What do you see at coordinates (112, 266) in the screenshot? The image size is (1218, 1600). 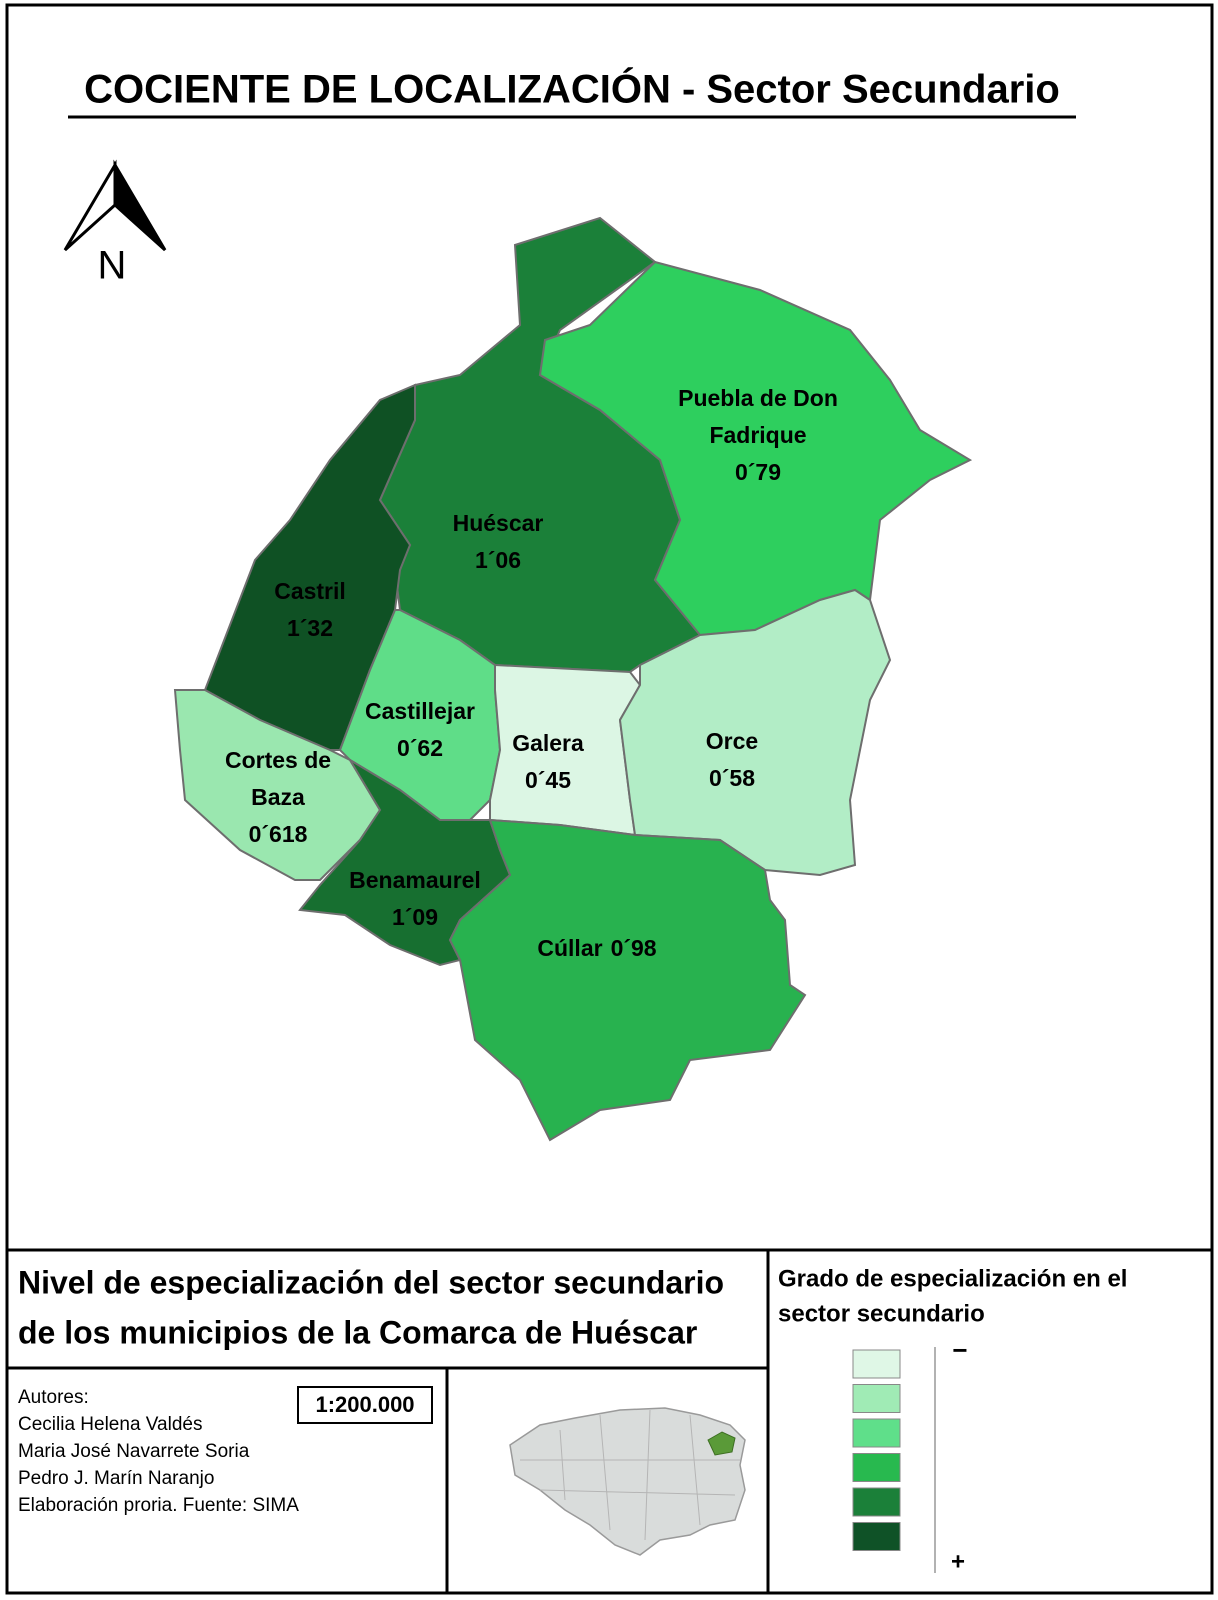 I see `north-label: N` at bounding box center [112, 266].